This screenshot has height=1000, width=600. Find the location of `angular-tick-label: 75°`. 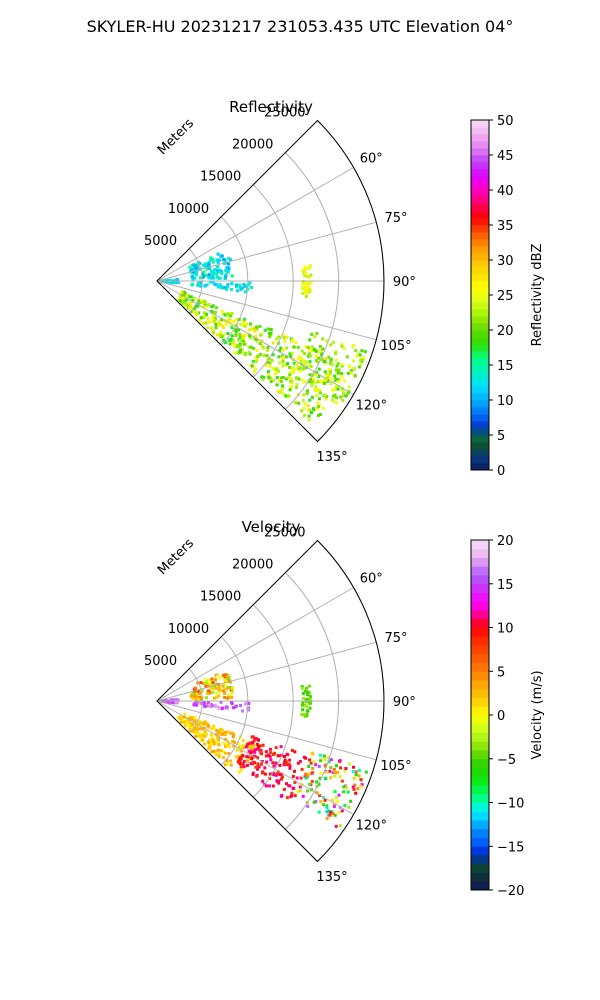

angular-tick-label: 75° is located at coordinates (395, 218).